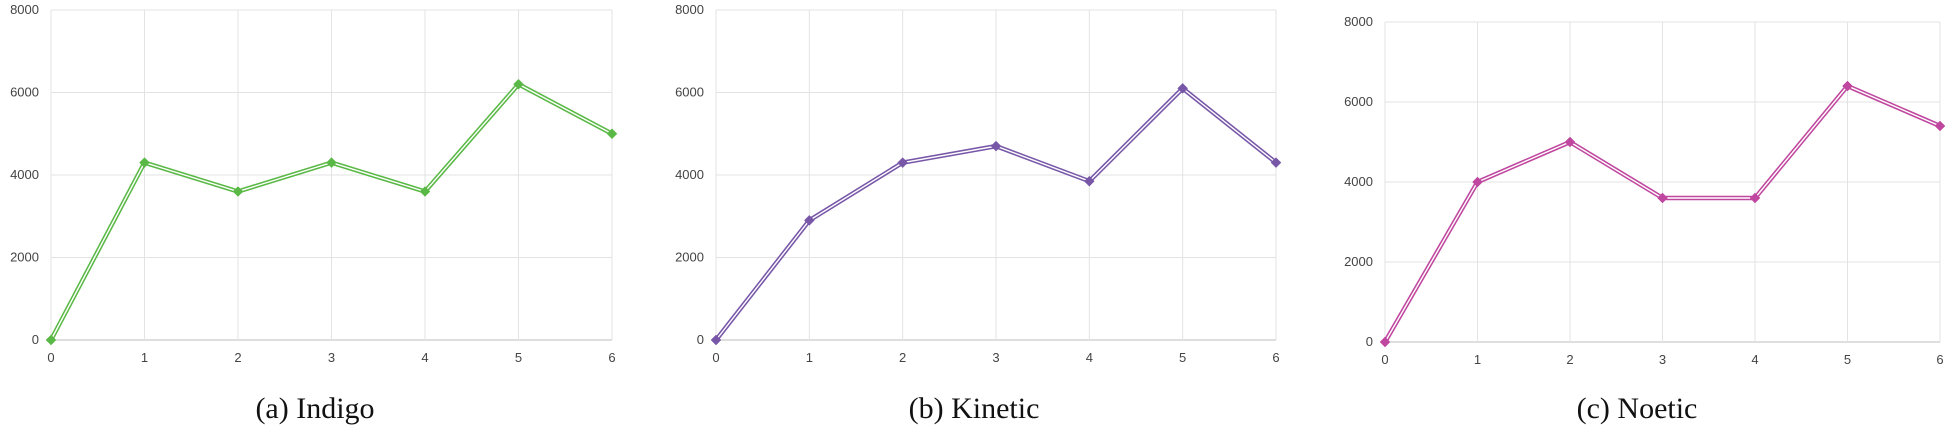 The height and width of the screenshot is (430, 1950). I want to click on caption-noetic: (c) Noetic, so click(1637, 408).